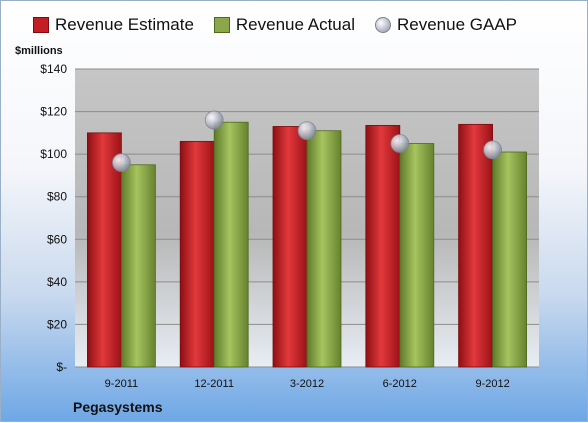 The width and height of the screenshot is (588, 423). I want to click on x-axis-labels: 9-2011 12-2011 3-2012 6-2012 9-2012, so click(307, 384).